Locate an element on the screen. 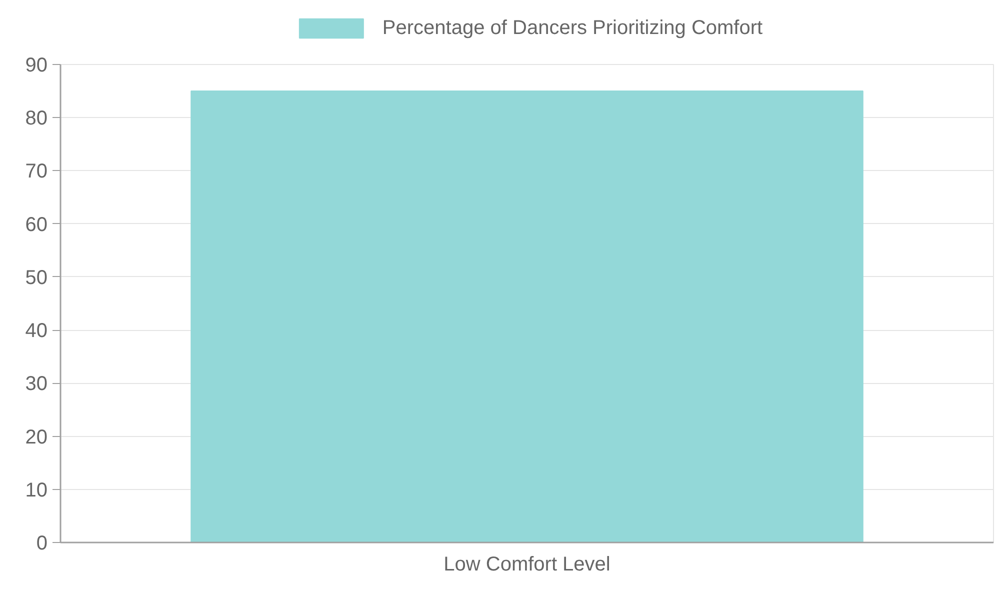  y-tick-label: 0 is located at coordinates (42, 543).